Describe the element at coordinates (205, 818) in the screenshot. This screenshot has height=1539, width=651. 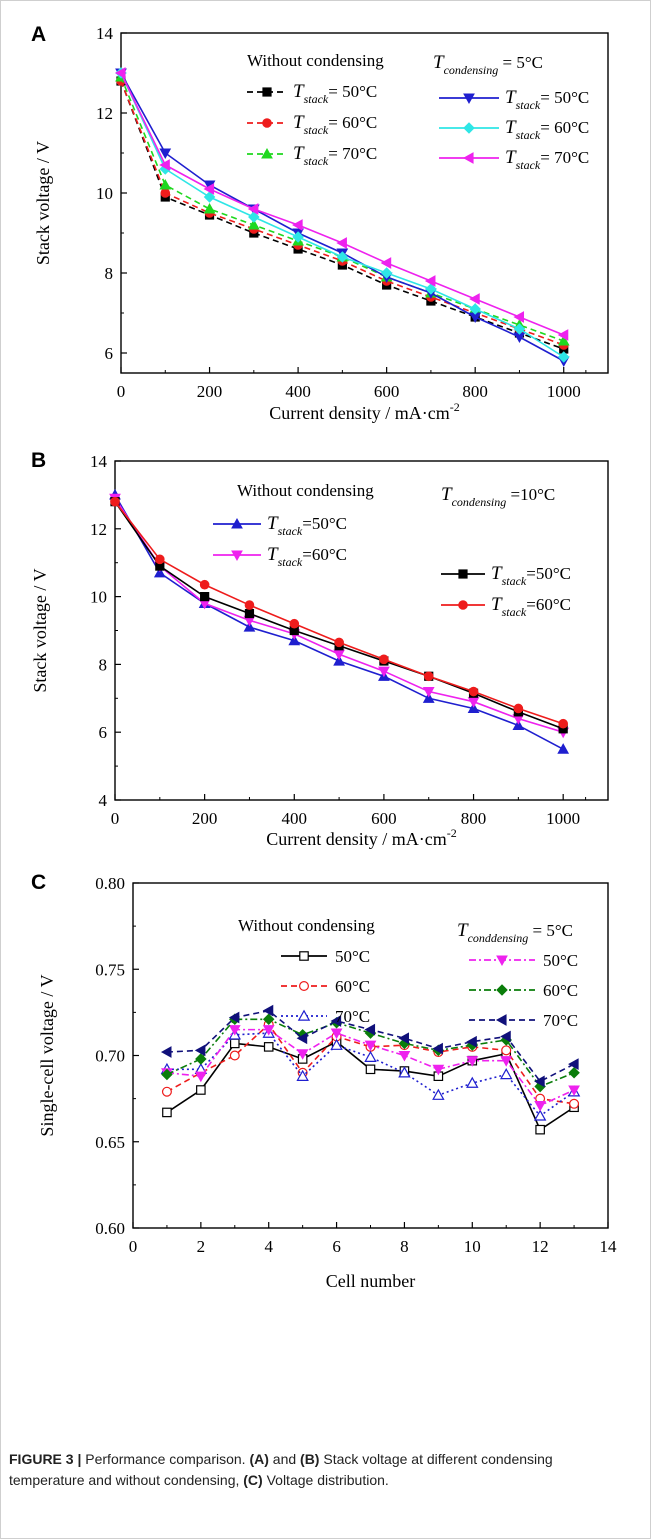
I see `x-tick-label: 200` at that location.